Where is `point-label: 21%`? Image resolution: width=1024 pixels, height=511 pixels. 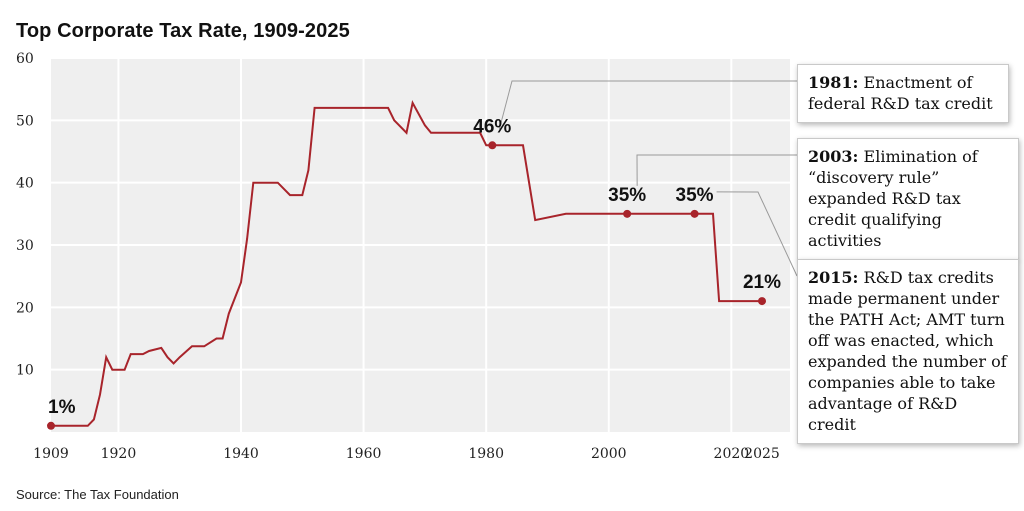 point-label: 21% is located at coordinates (762, 282).